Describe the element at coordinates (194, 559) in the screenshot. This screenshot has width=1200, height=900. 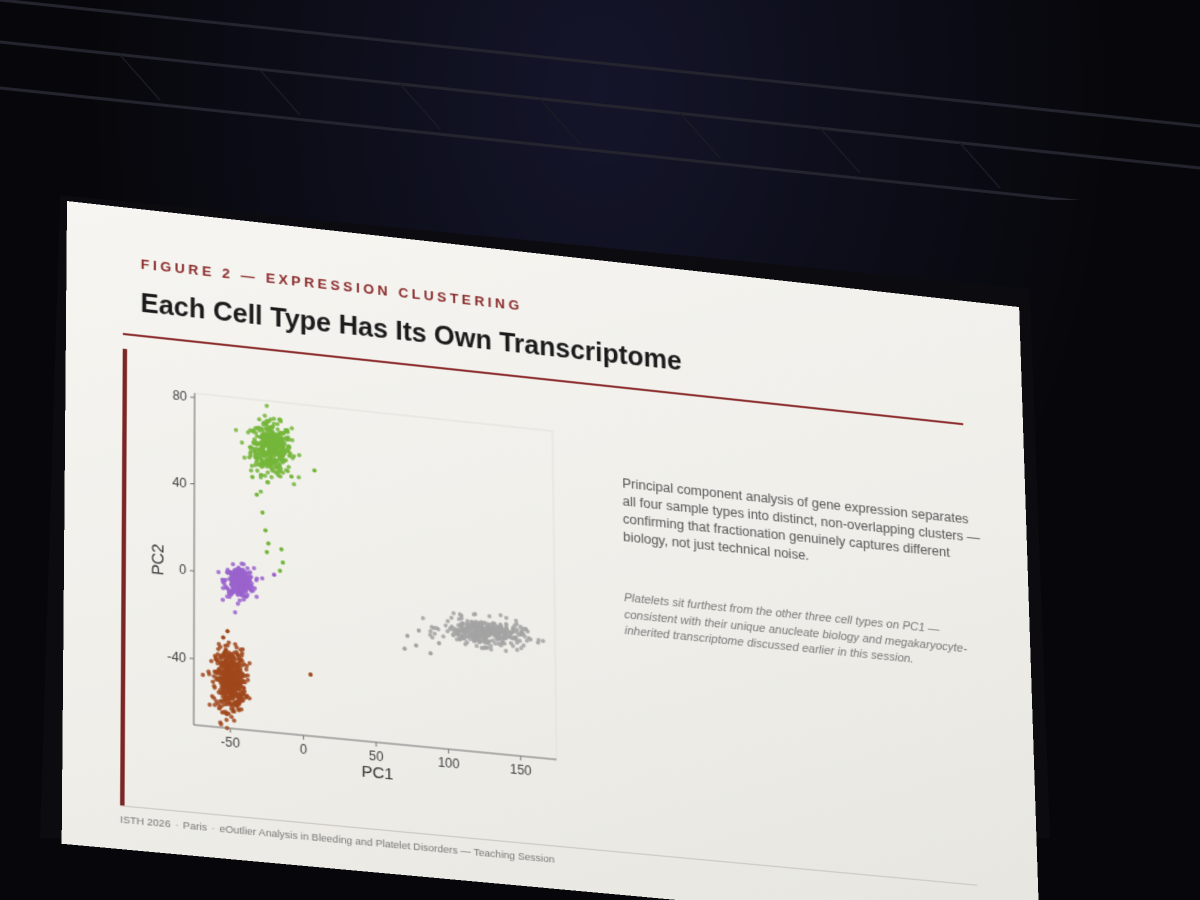
I see `y-axis-line` at that location.